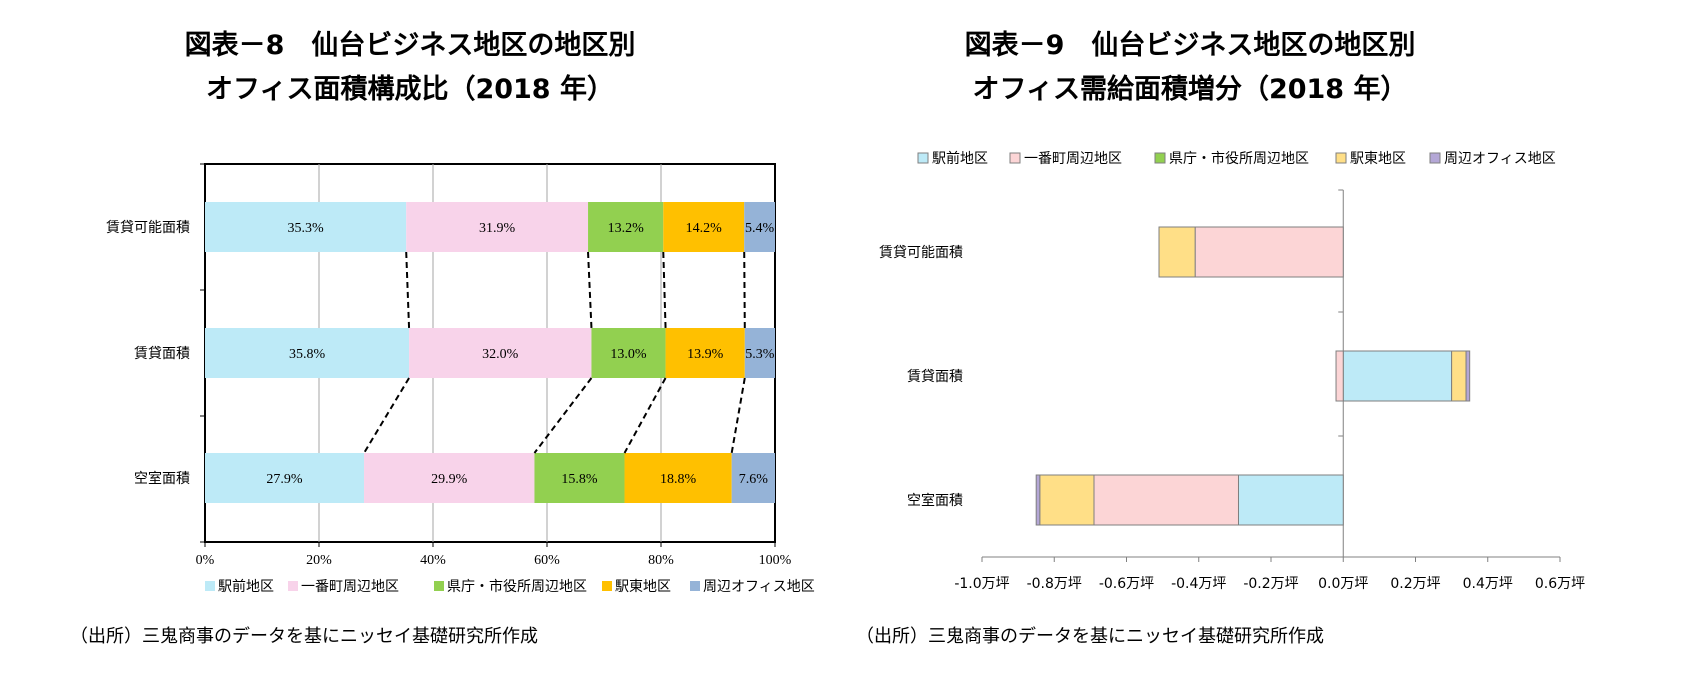 The width and height of the screenshot is (1699, 673). Describe the element at coordinates (1190, 45) in the screenshot. I see `chart-title-right-line1: 図表－9 仙台ビジネス地区の地区別` at that location.